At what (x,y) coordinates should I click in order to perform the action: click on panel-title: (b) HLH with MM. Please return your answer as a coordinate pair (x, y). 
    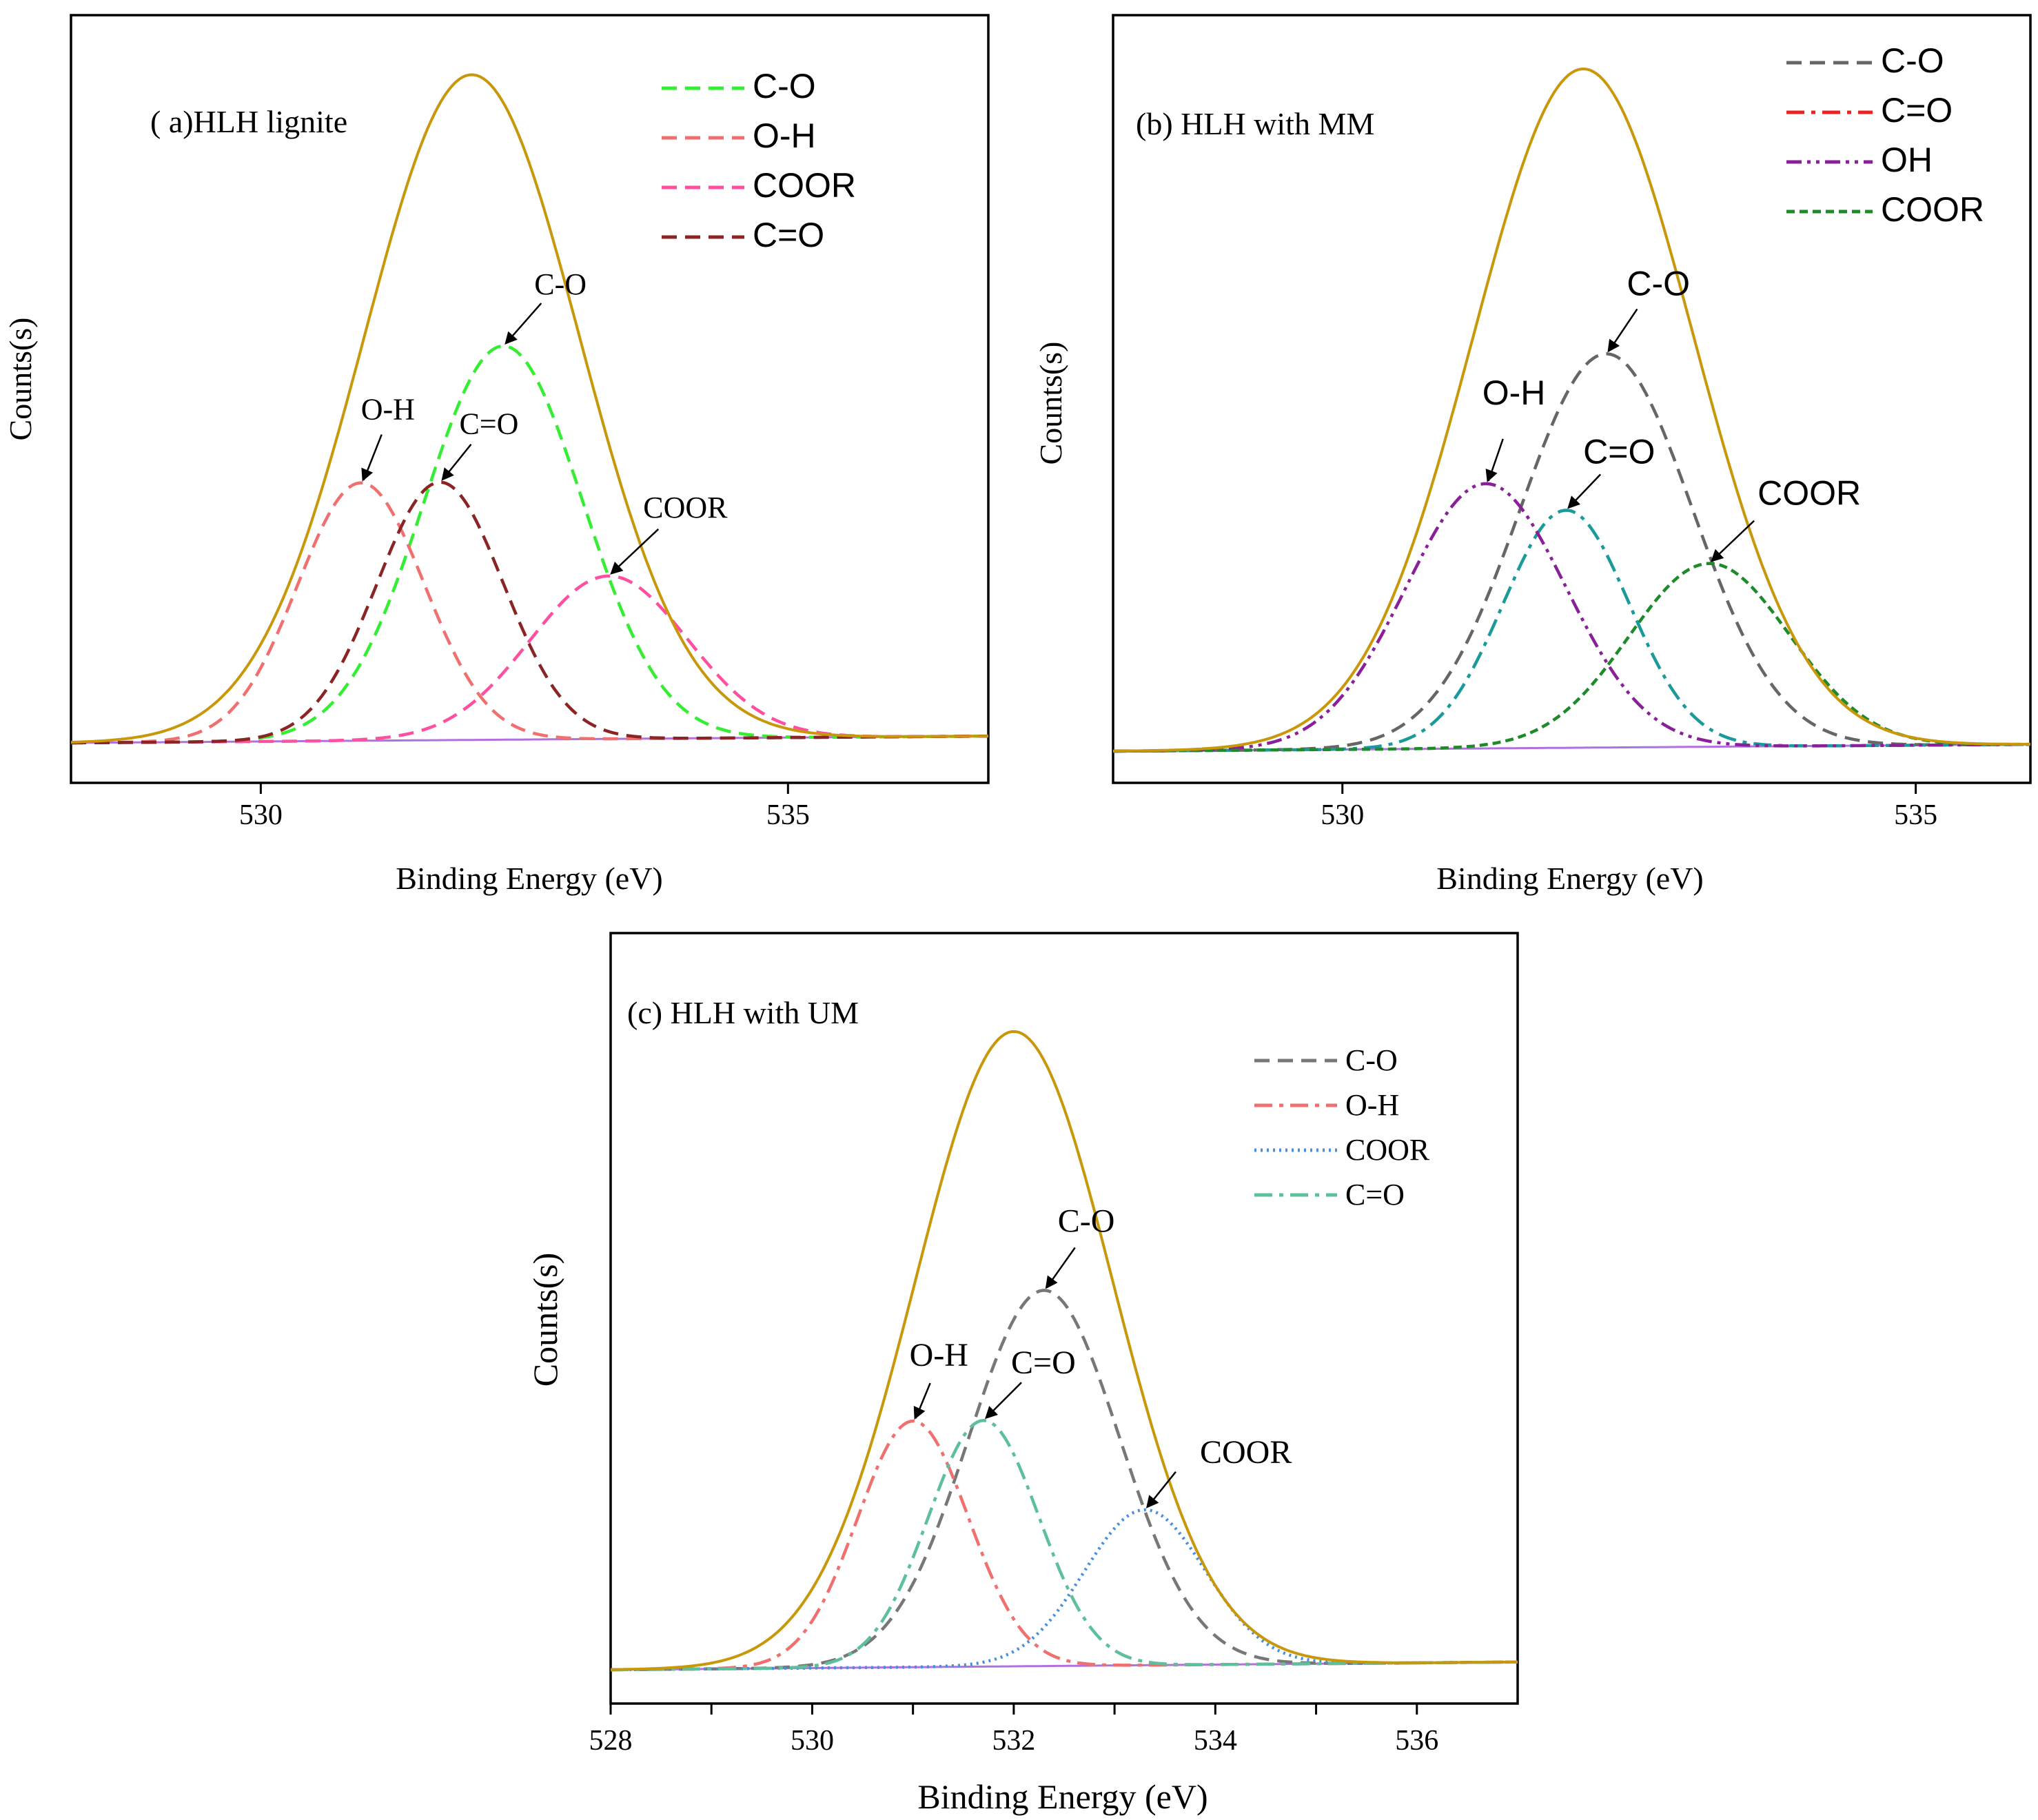
    Looking at the image, I should click on (1255, 124).